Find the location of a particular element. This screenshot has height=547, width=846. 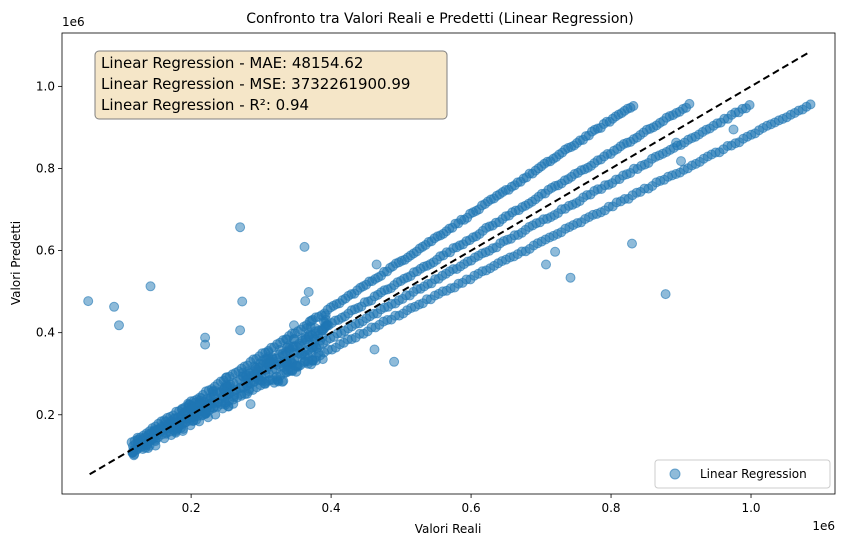

x-tick-label: 0.6 is located at coordinates (471, 508).